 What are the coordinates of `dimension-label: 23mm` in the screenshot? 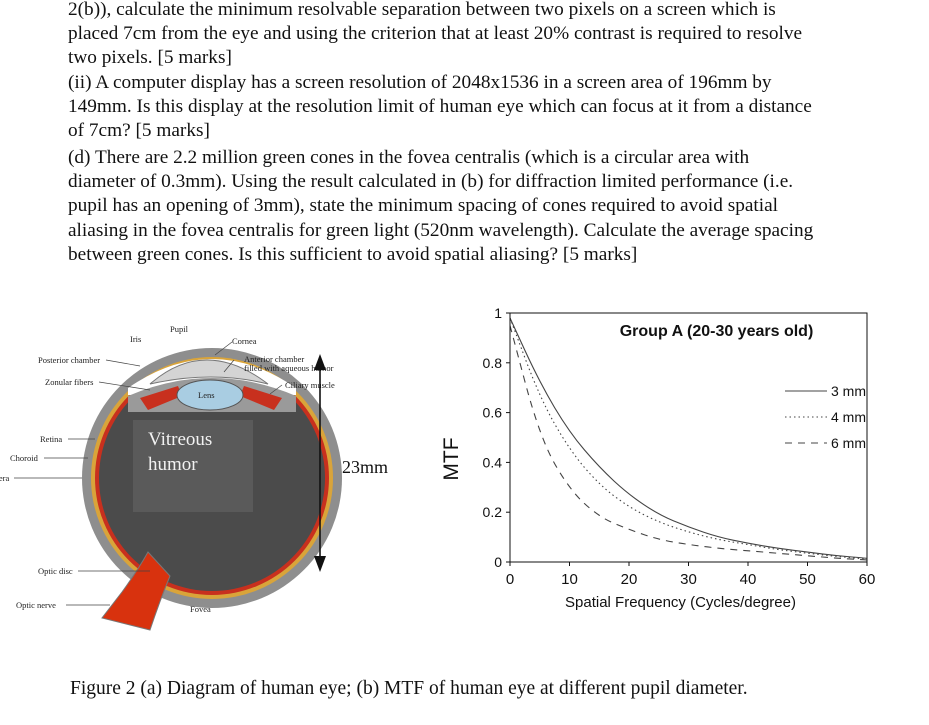 It's located at (365, 467).